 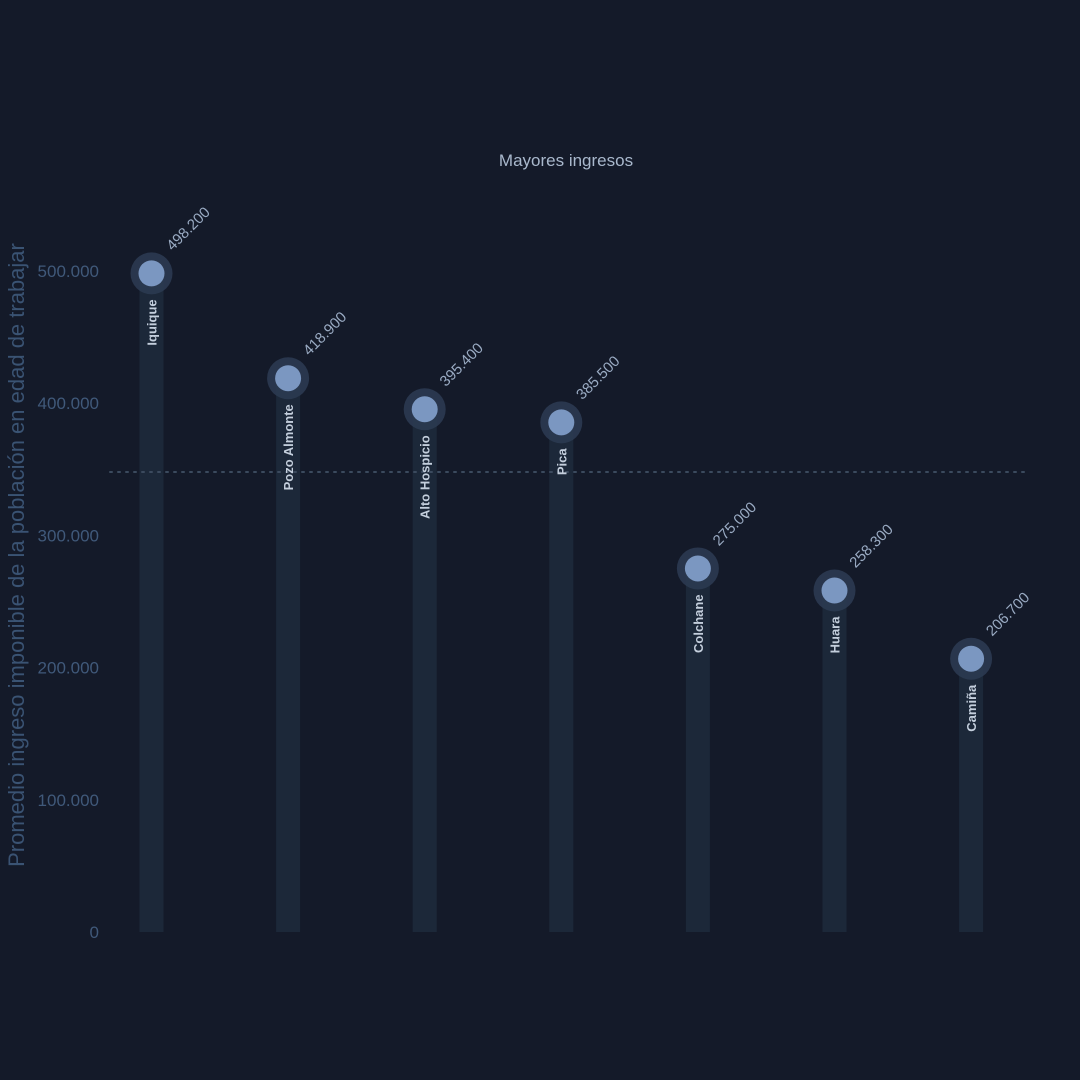 I want to click on y-tick-label: 100.000, so click(x=68, y=800).